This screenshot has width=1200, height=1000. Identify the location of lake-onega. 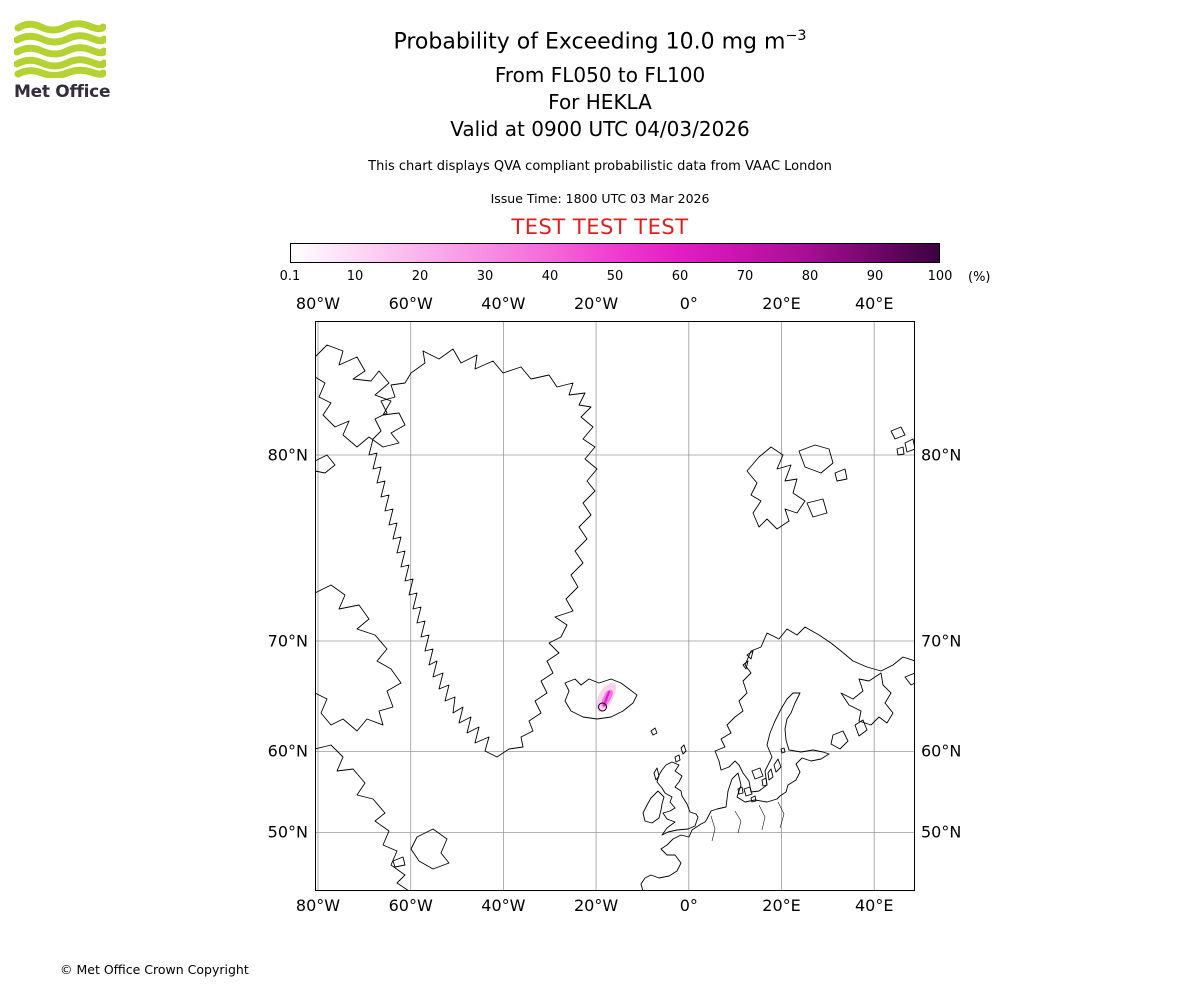
(861, 728).